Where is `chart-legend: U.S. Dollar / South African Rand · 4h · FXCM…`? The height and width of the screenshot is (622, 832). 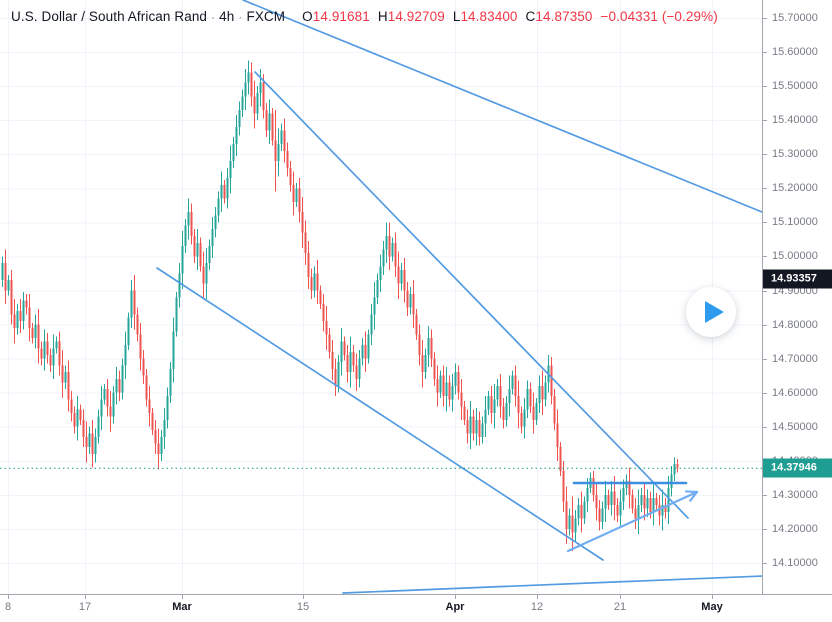 chart-legend: U.S. Dollar / South African Rand · 4h · FXCM… is located at coordinates (364, 16).